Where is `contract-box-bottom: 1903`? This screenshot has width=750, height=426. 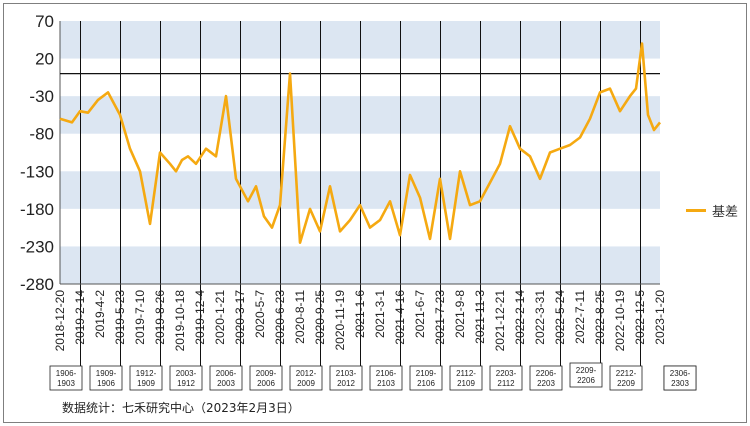
contract-box-bottom: 1903 is located at coordinates (66, 383).